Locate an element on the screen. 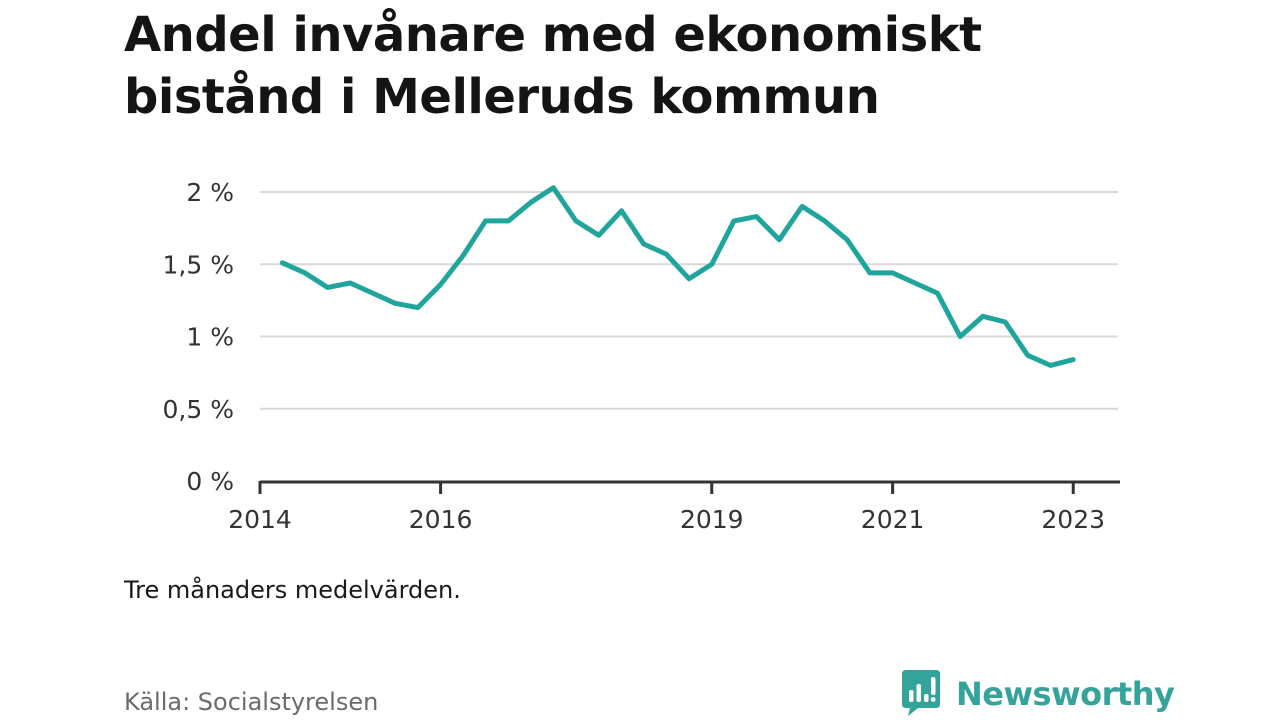  x-tick-label: 2014 is located at coordinates (260, 519).